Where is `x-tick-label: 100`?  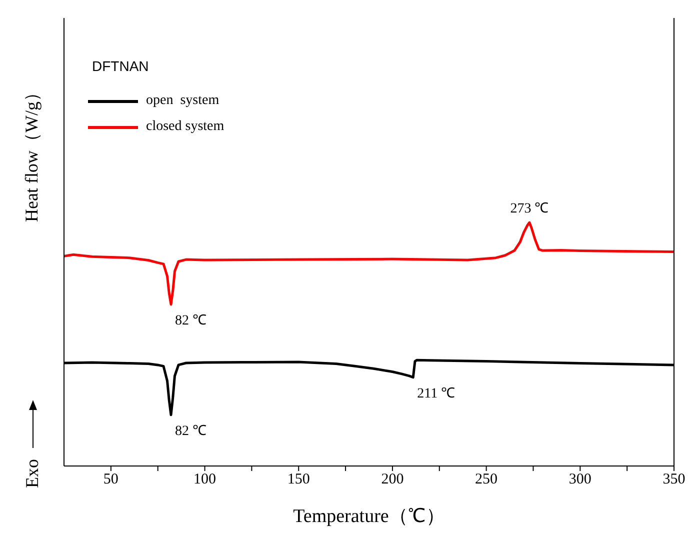 x-tick-label: 100 is located at coordinates (205, 480).